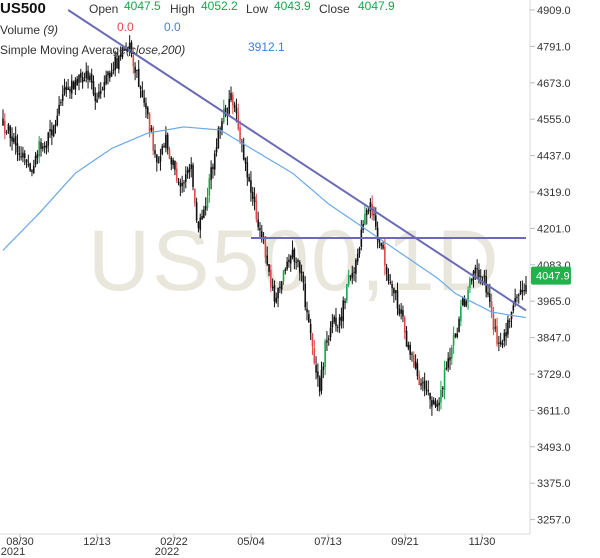  What do you see at coordinates (23, 8) in the screenshot?
I see `symbol-title: US500` at bounding box center [23, 8].